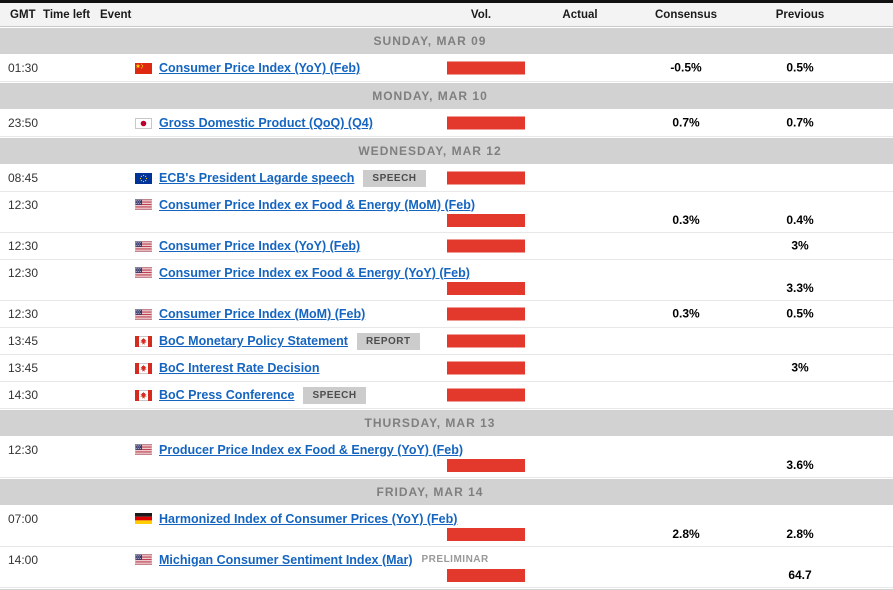  I want to click on event-row-line: 13:45 BoC Interest Rate Decision, so click(159, 368).